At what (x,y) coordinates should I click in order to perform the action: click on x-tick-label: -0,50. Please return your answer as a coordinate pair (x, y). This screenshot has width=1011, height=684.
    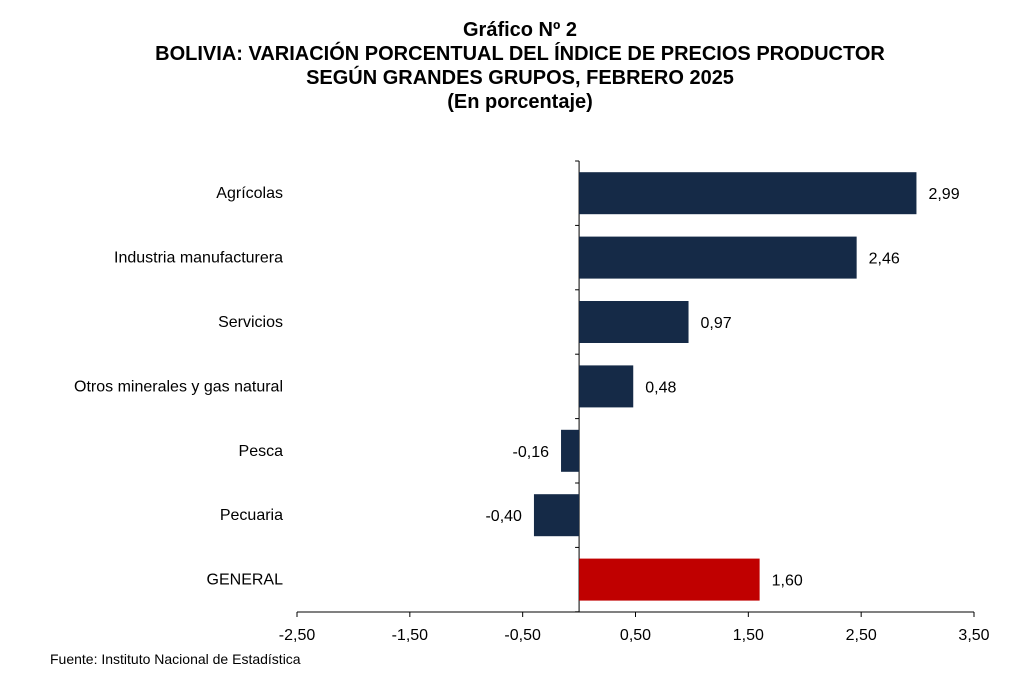
    Looking at the image, I should click on (522, 635).